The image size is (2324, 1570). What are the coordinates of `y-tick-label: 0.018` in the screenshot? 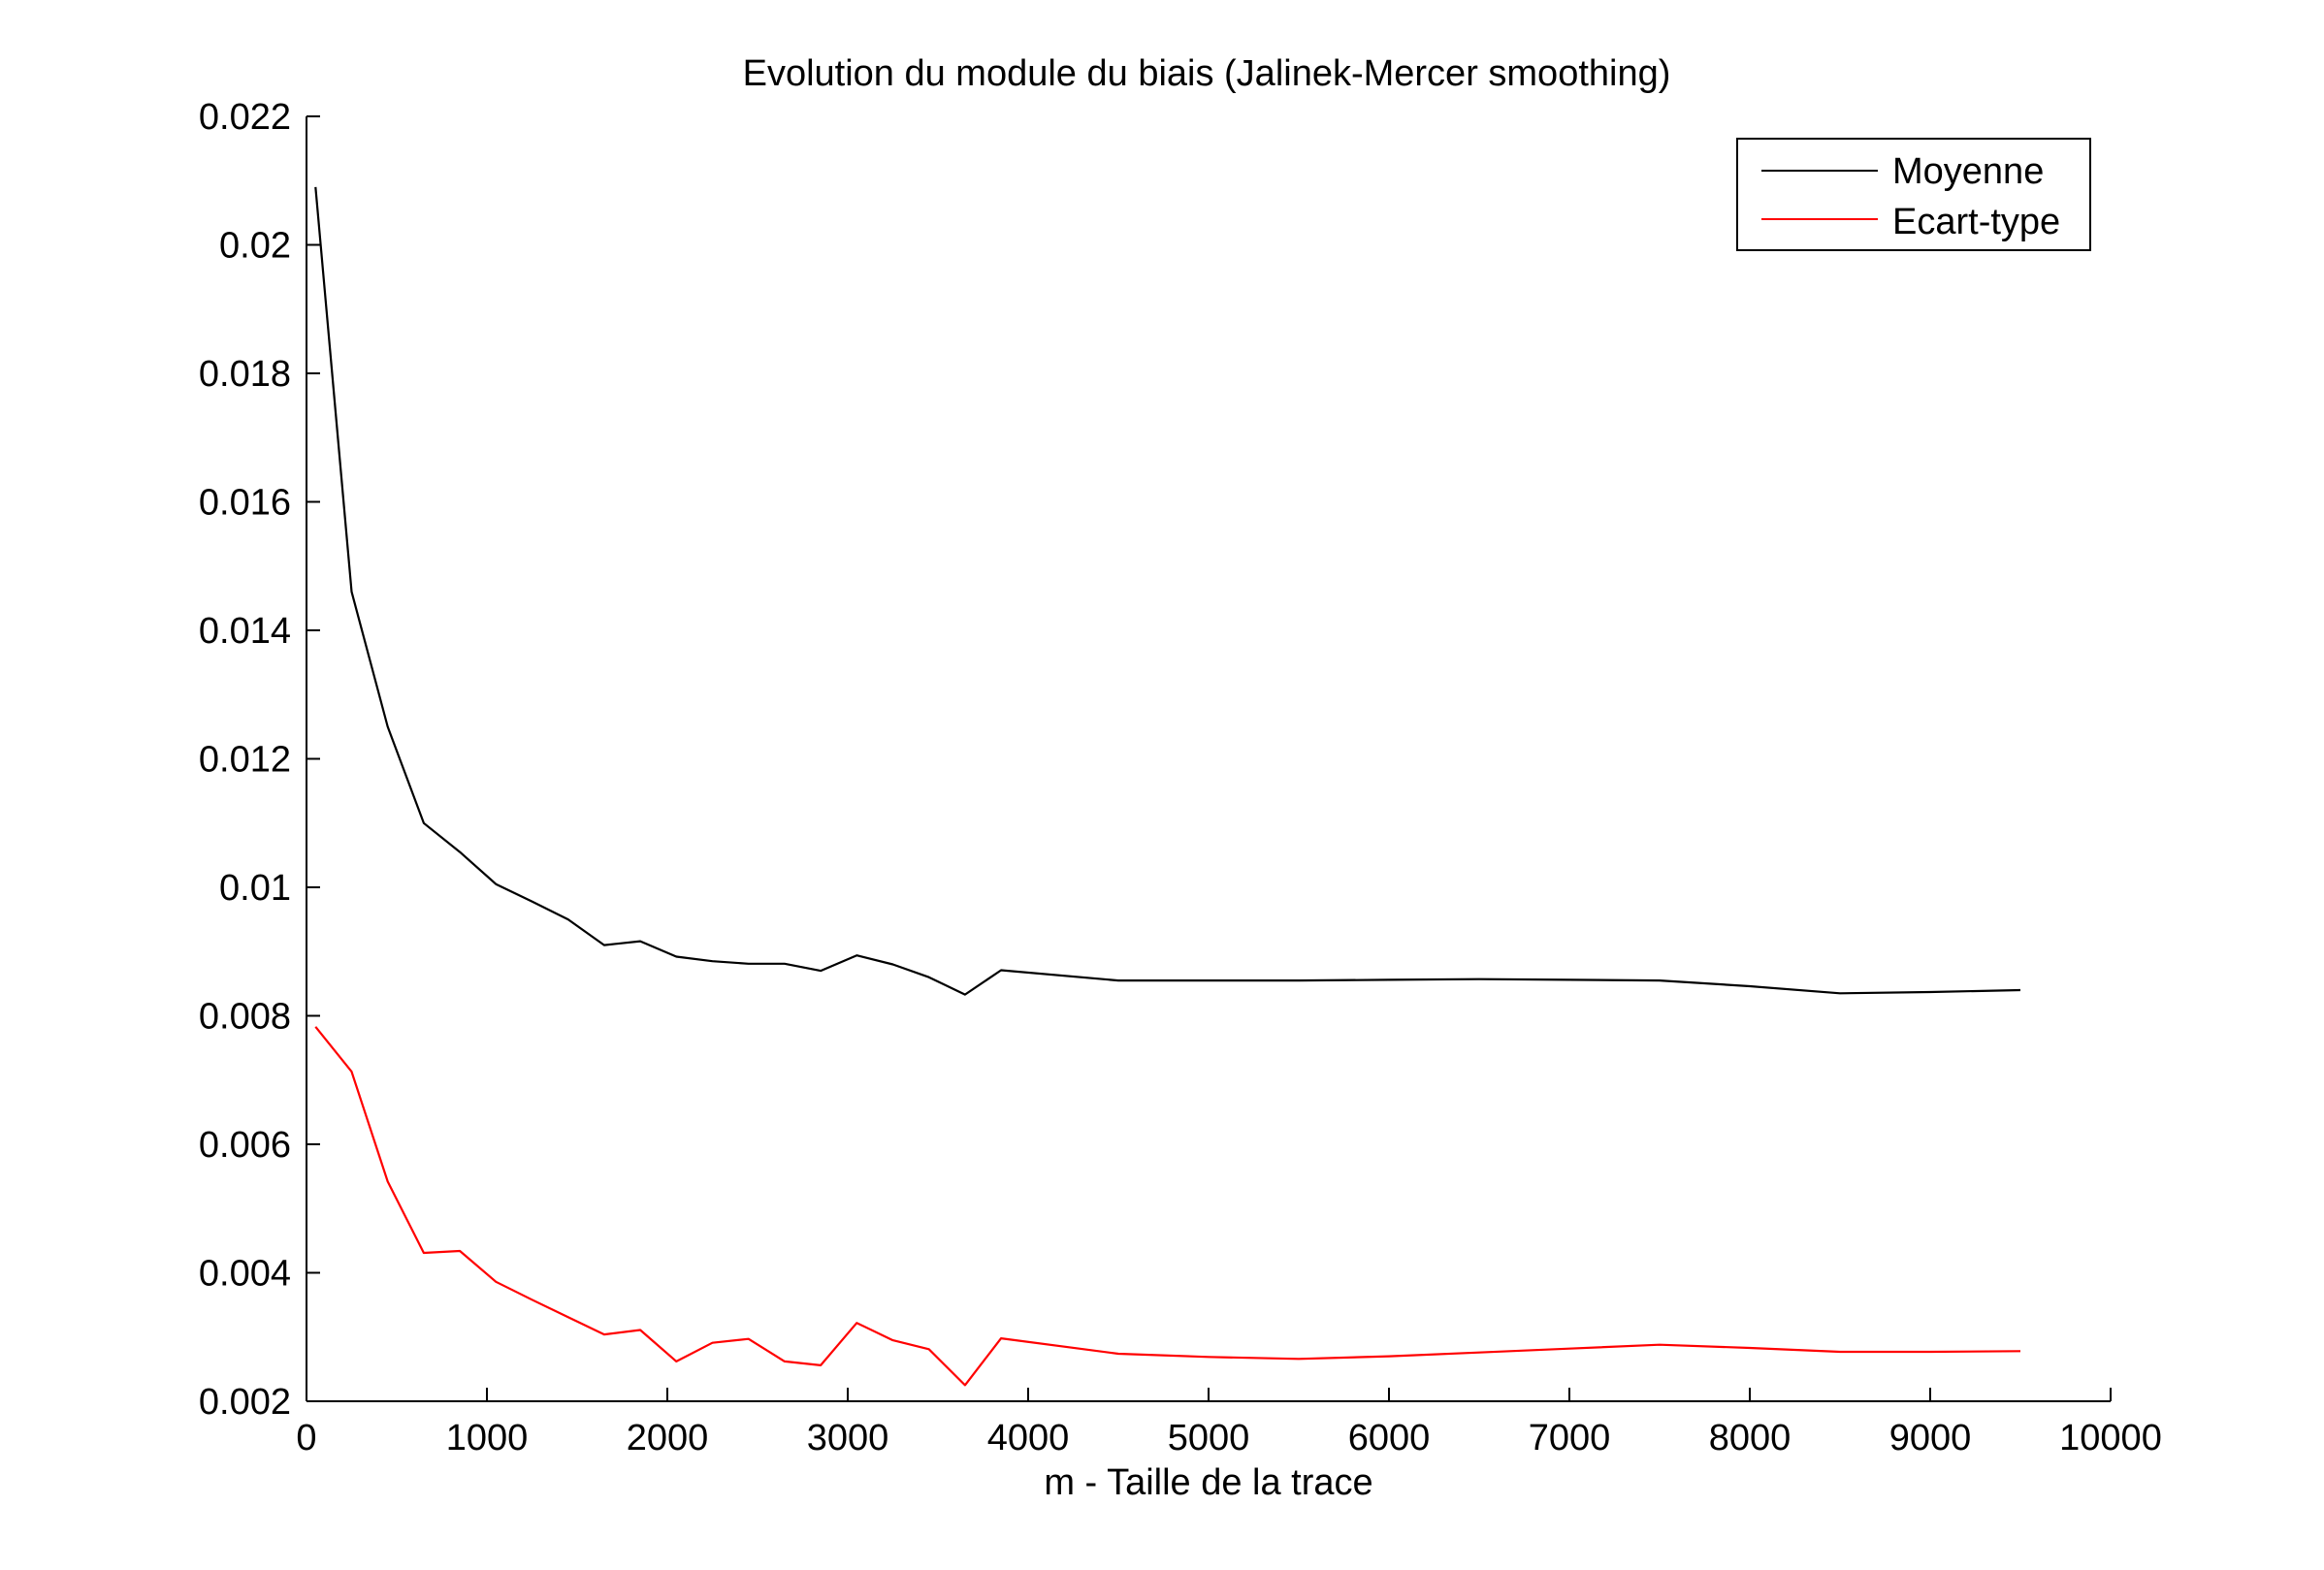 It's located at (245, 375).